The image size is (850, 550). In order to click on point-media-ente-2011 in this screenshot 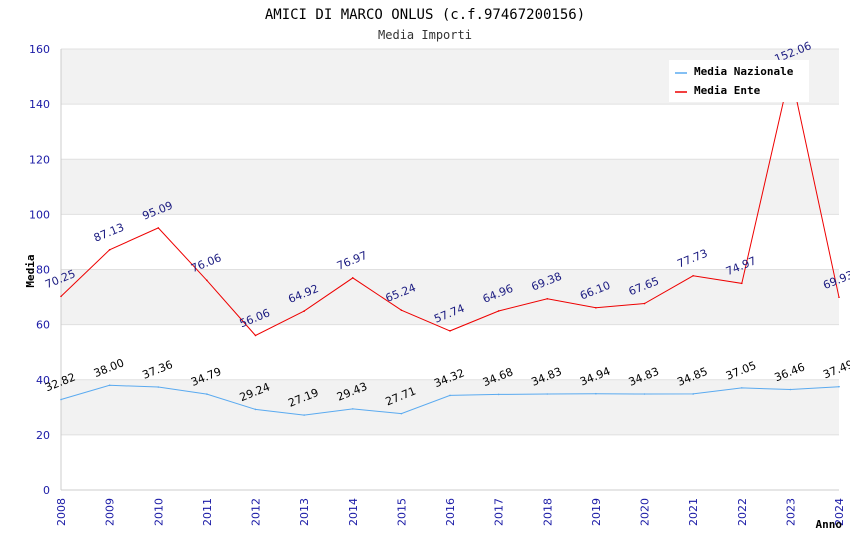, I will do `click(207, 280)`.